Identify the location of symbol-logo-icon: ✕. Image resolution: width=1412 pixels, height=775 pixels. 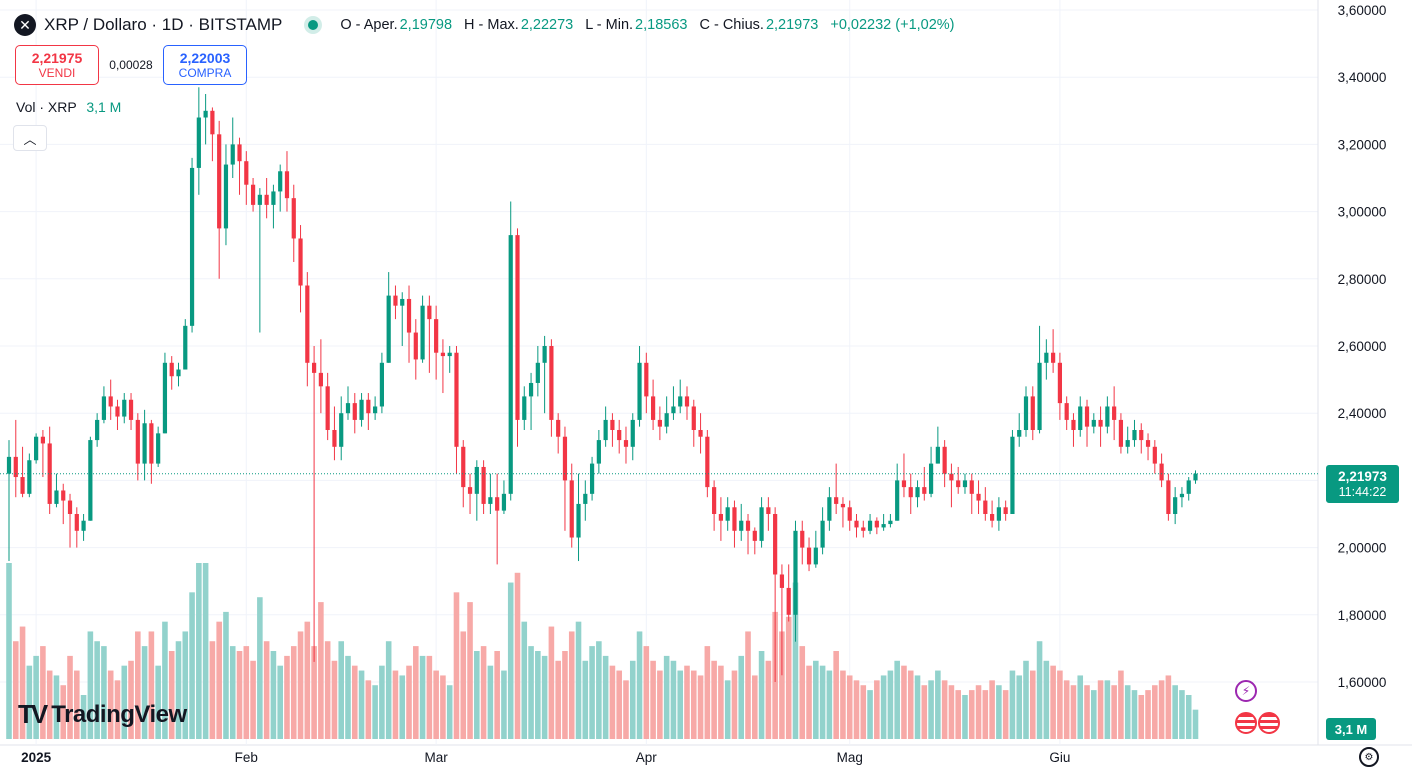
(25, 25).